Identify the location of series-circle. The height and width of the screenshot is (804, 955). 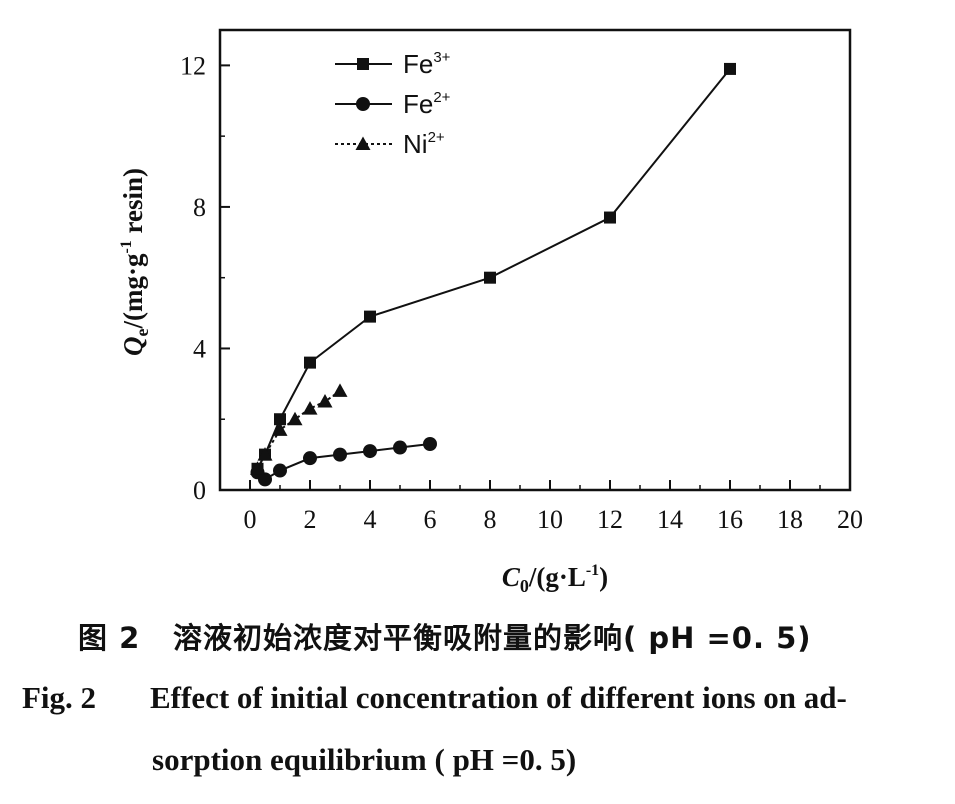
(343, 462).